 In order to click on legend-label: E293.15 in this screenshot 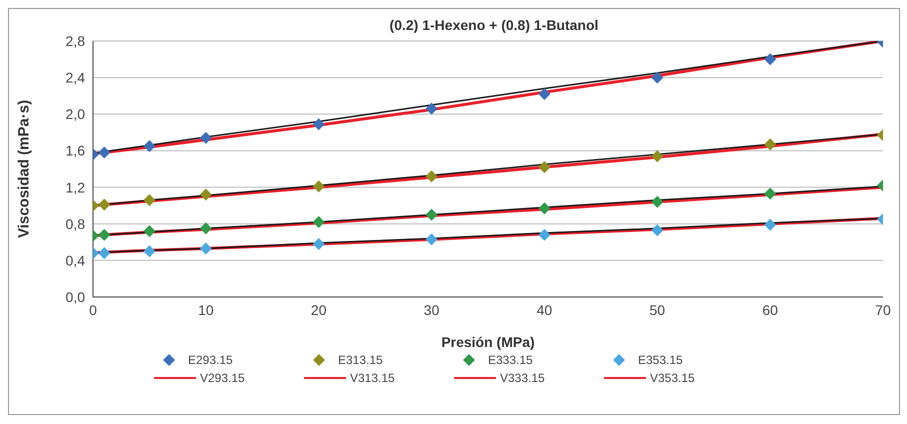, I will do `click(210, 360)`.